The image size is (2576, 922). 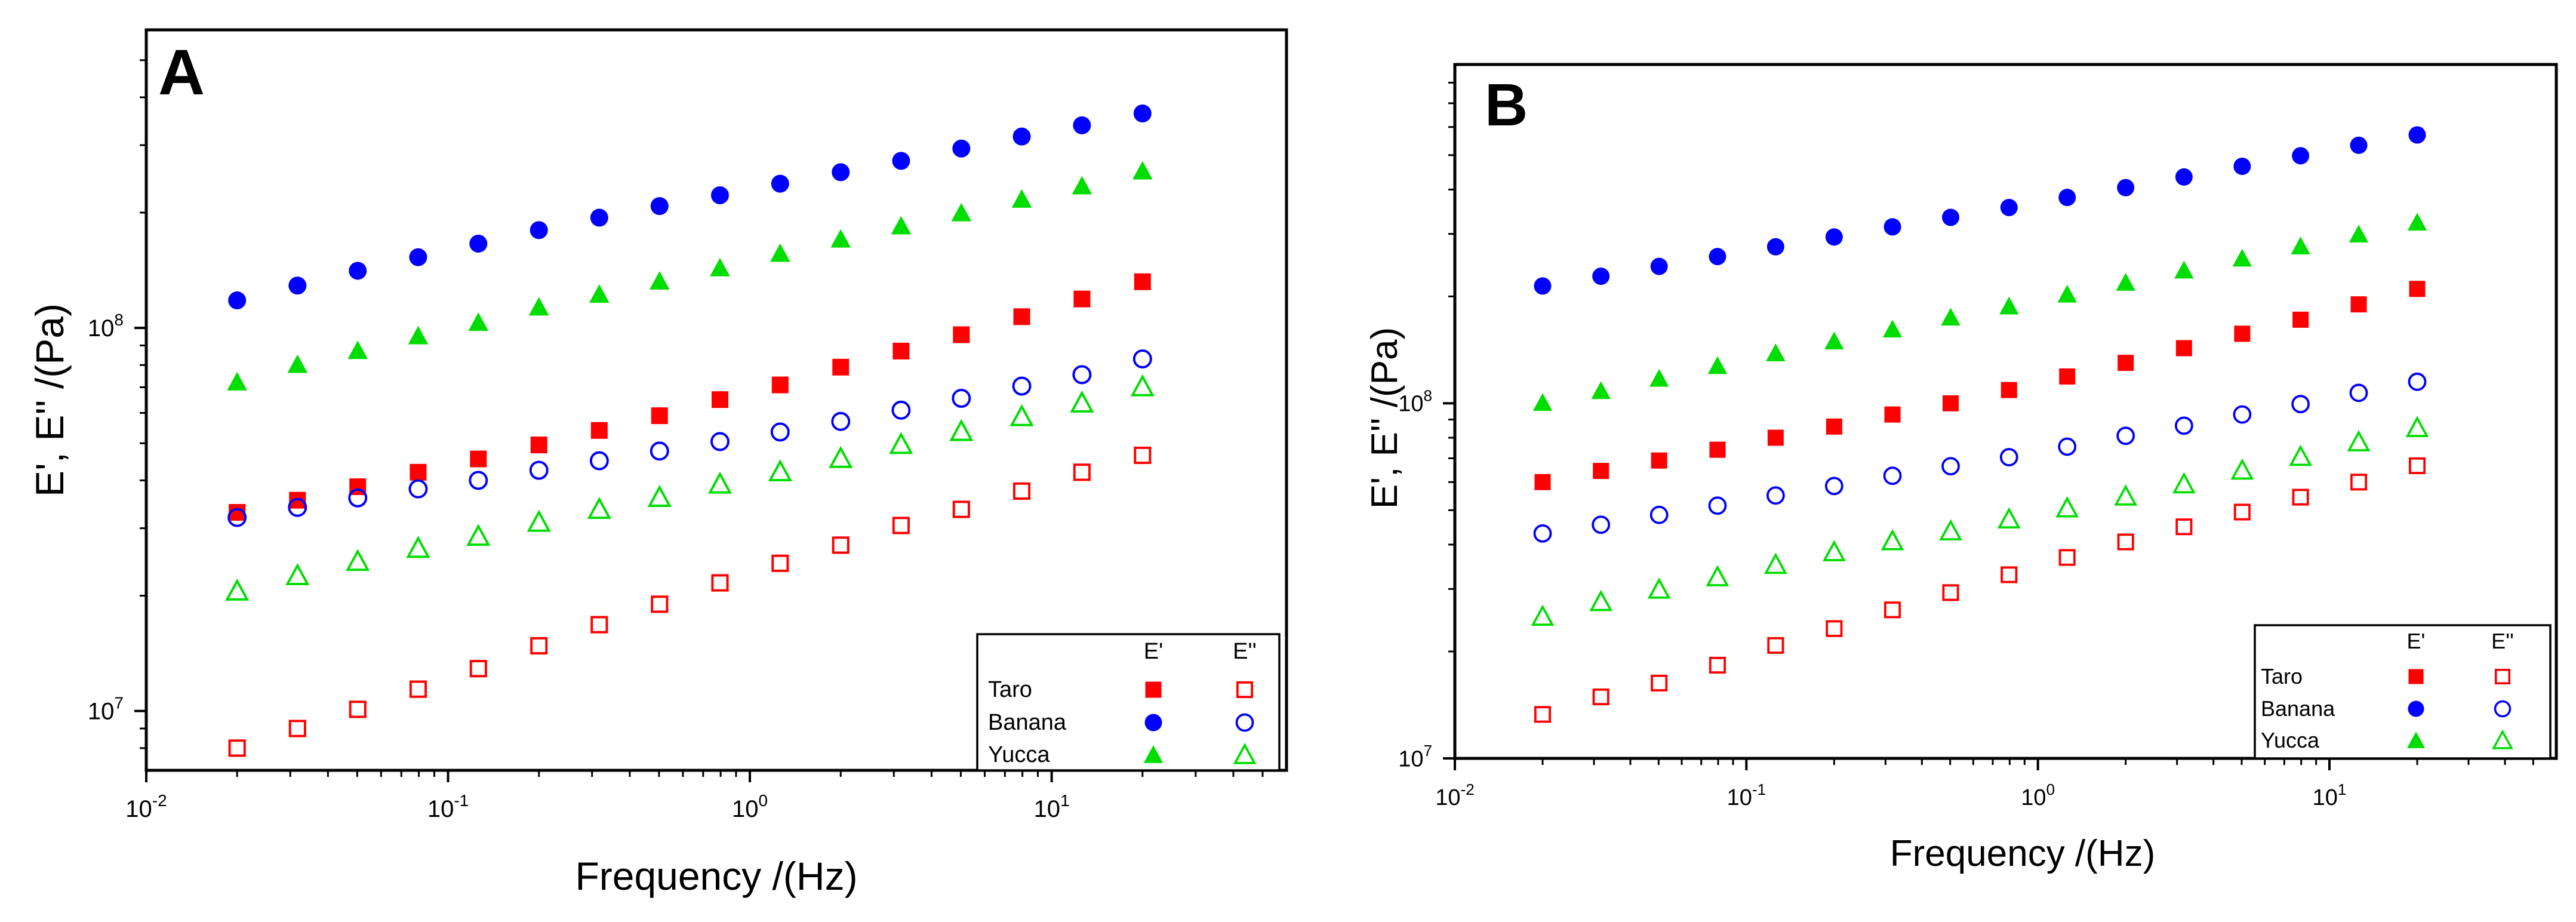 What do you see at coordinates (1019, 754) in the screenshot?
I see `legend-label-yucca-a: Yucca` at bounding box center [1019, 754].